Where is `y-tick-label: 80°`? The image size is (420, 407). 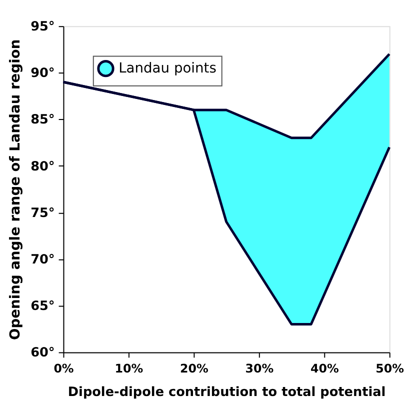
y-tick-label: 80° is located at coordinates (42, 166).